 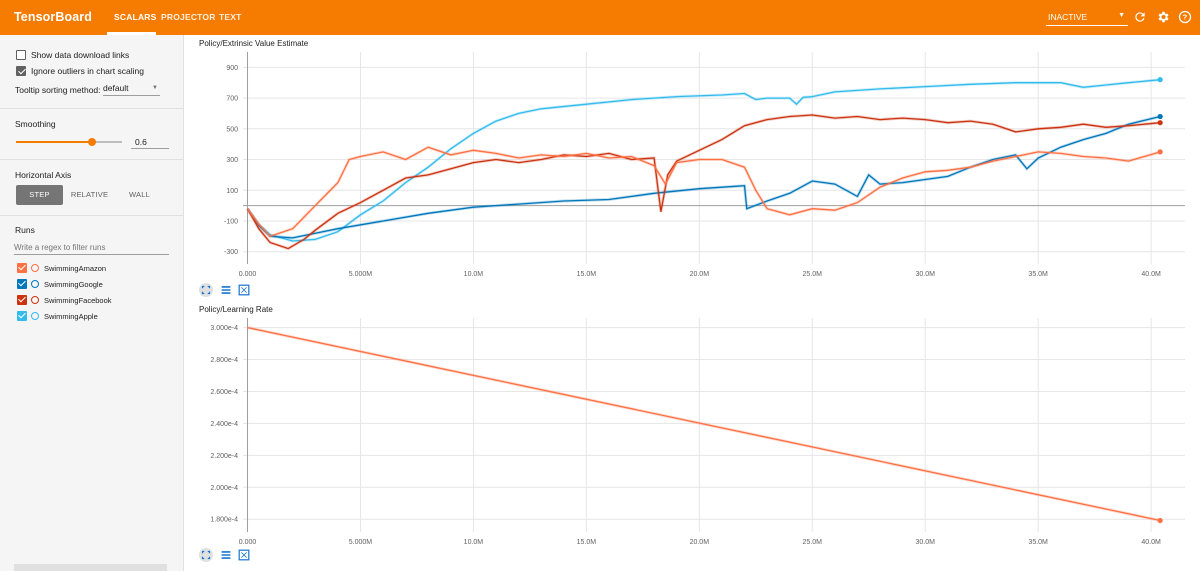 I want to click on run-item-swimmingfacebook: SwimmingFacebook, so click(x=64, y=300).